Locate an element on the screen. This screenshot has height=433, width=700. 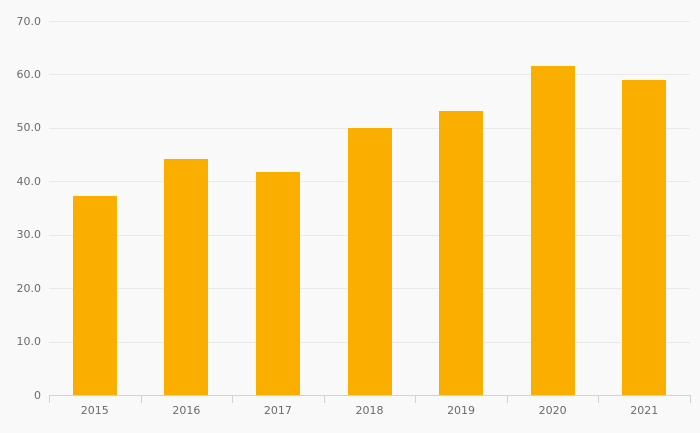
y-axis-tick-label: 50.0 is located at coordinates (29, 128).